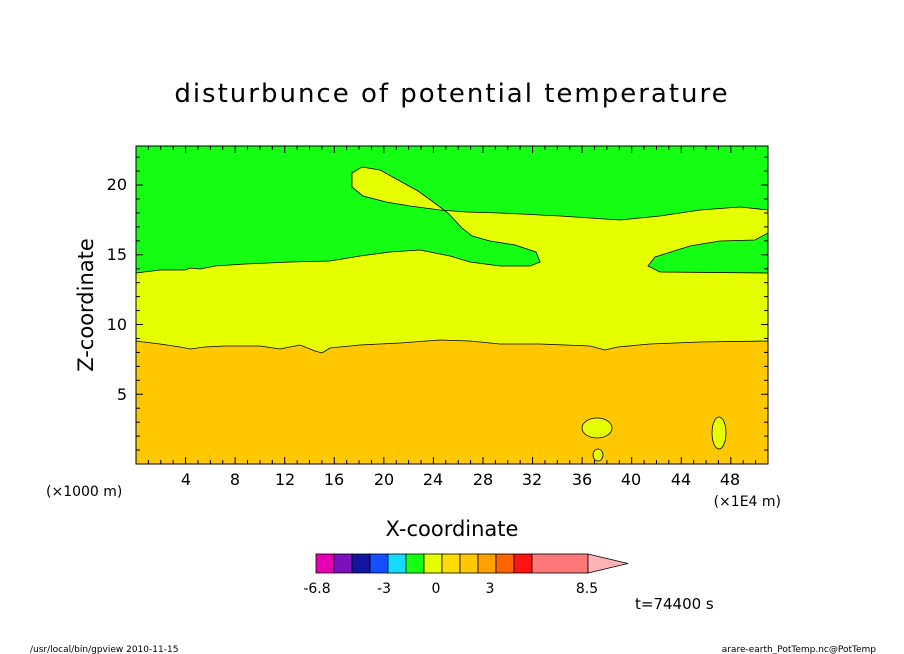 This screenshot has width=904, height=654. I want to click on x-tick-label: 8, so click(235, 479).